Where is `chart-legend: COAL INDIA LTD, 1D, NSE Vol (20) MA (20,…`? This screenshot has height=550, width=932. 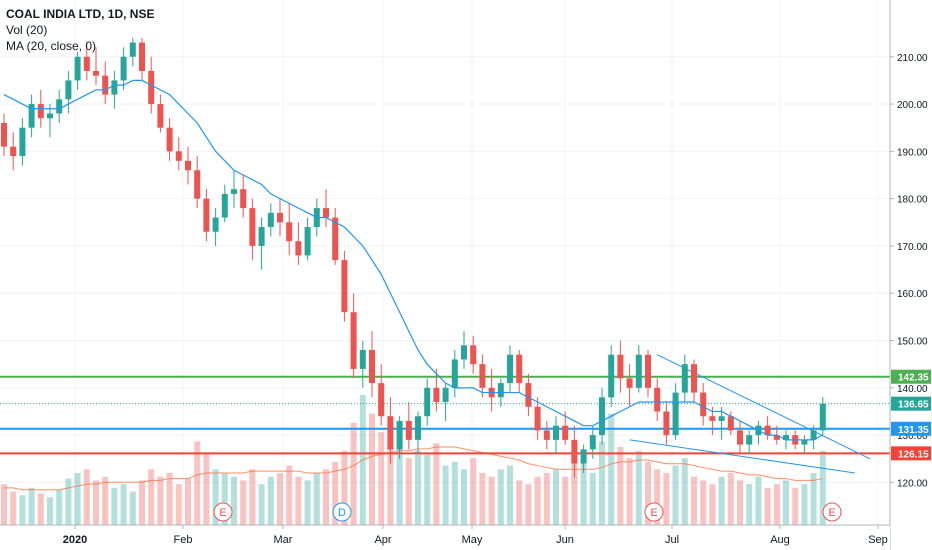 chart-legend: COAL INDIA LTD, 1D, NSE Vol (20) MA (20,… is located at coordinates (80, 30).